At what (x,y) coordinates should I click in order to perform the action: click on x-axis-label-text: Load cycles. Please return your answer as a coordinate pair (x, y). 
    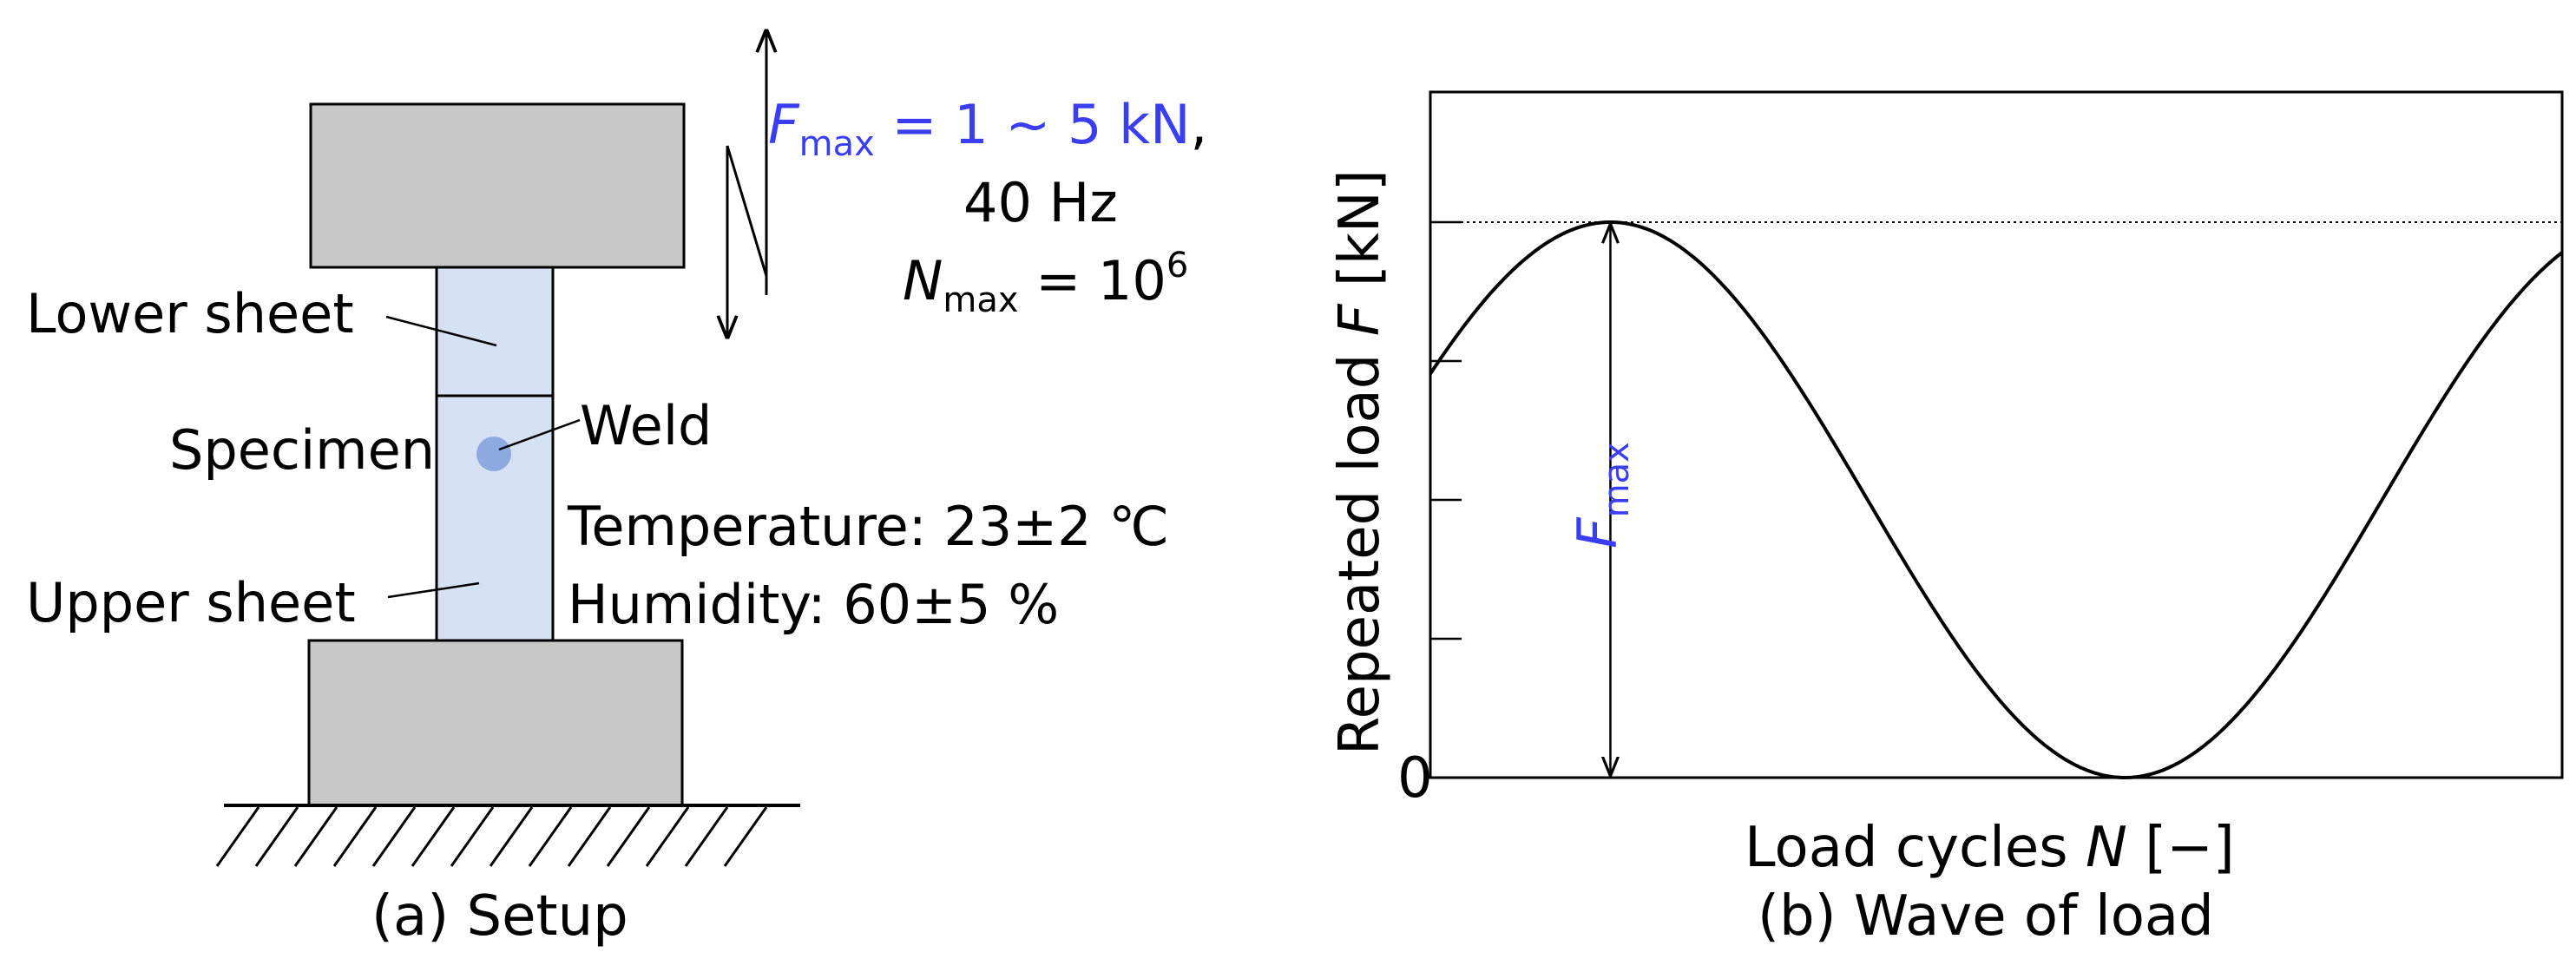
    Looking at the image, I should click on (1915, 848).